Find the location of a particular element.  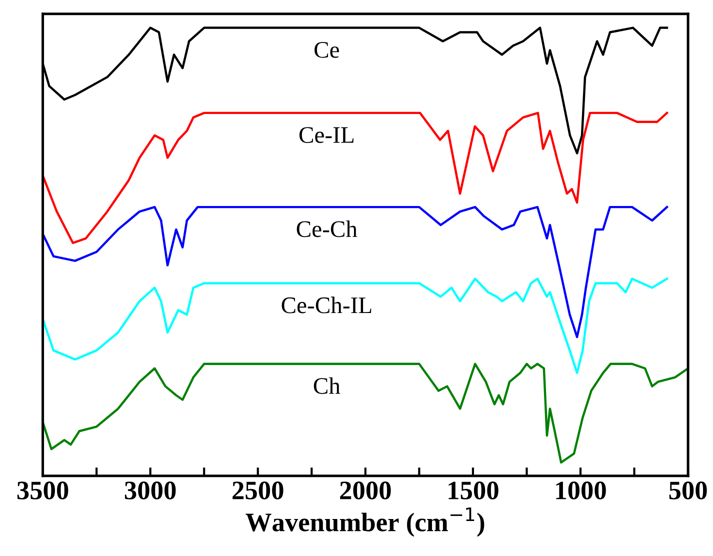

series-label: Ce is located at coordinates (326, 50).